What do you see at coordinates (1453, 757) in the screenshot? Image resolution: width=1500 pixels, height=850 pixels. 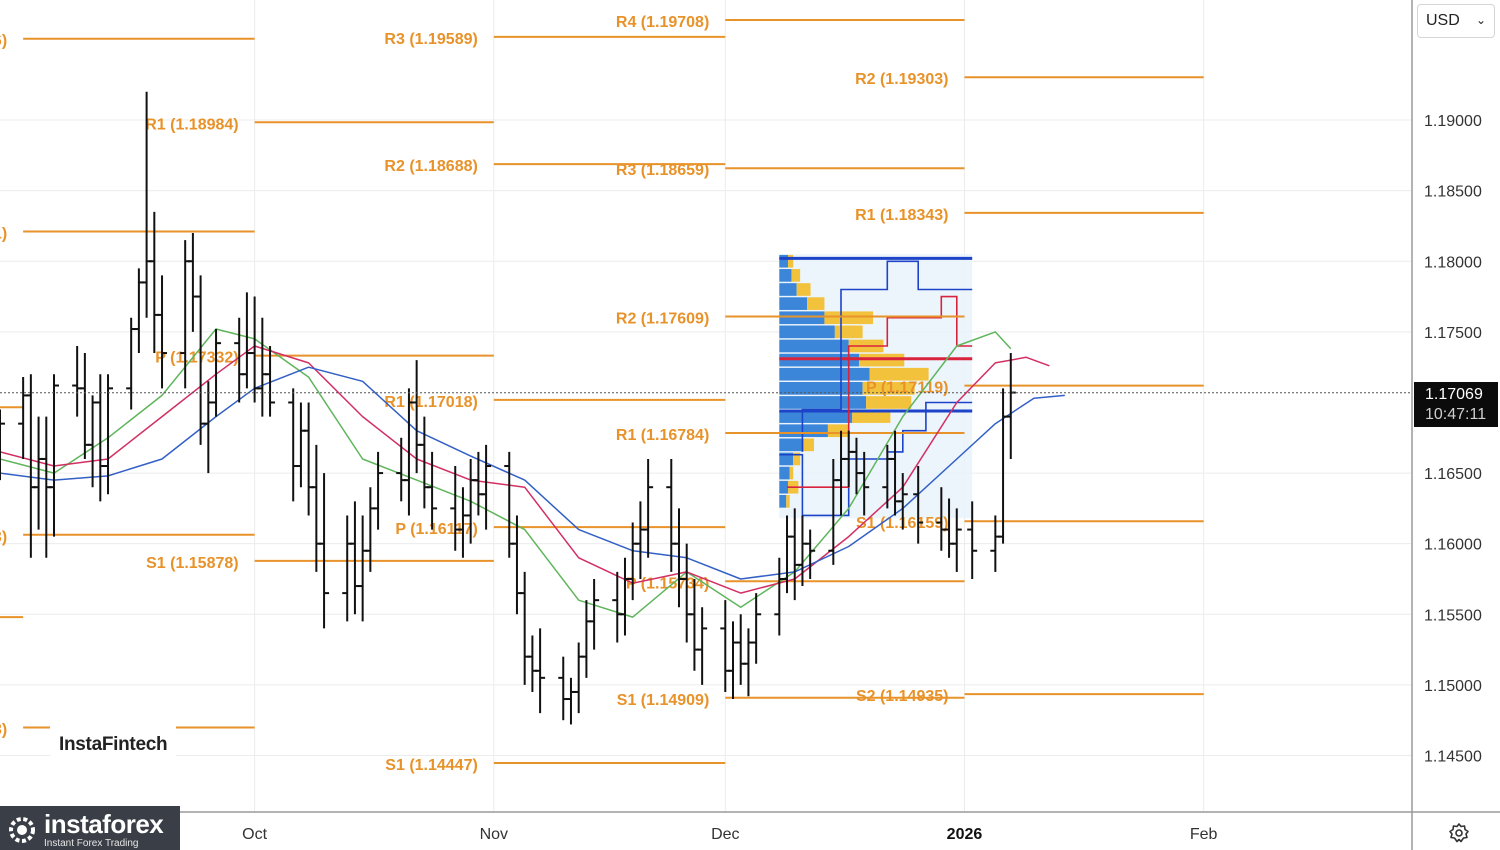 I see `price-tick-label: 1.14500` at bounding box center [1453, 757].